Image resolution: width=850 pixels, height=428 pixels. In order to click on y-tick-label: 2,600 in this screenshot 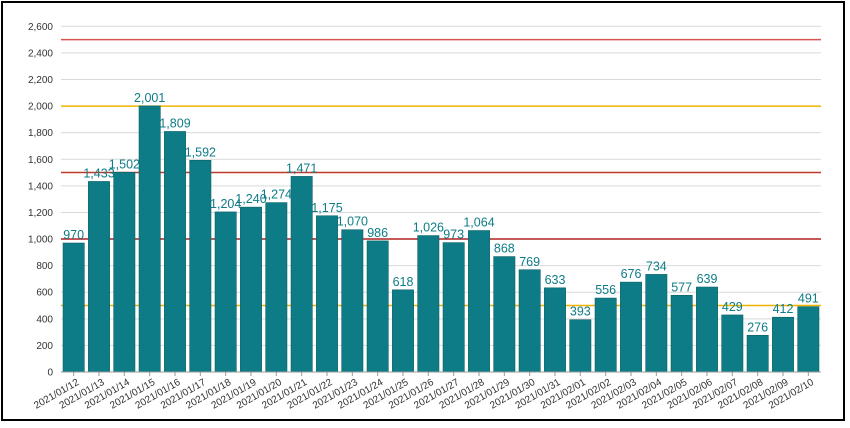, I will do `click(40, 27)`.